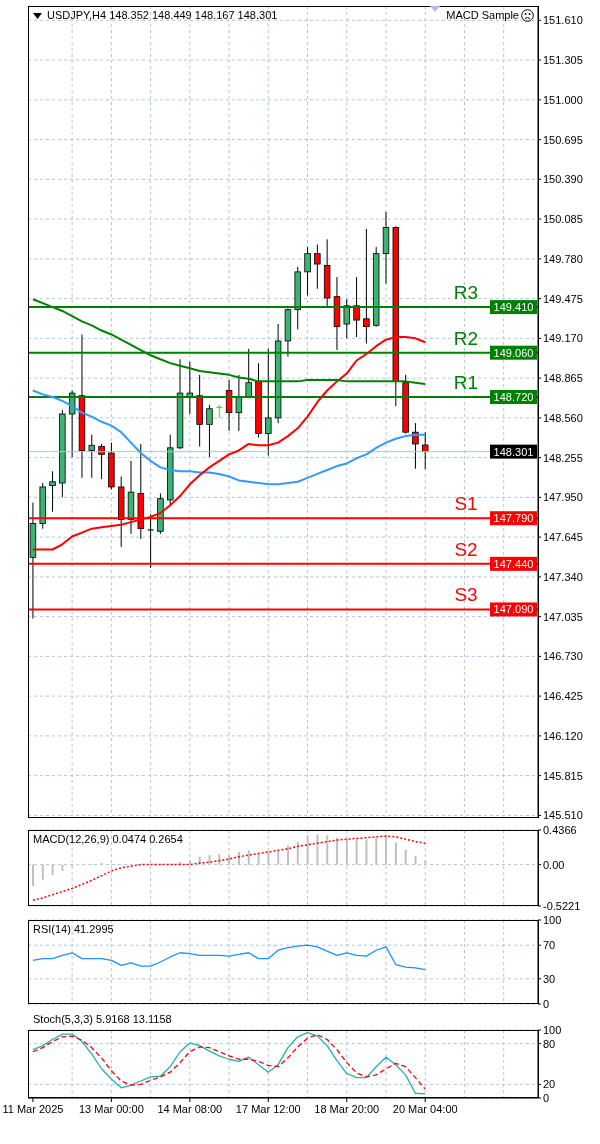 The image size is (600, 1144). What do you see at coordinates (563, 298) in the screenshot?
I see `y-tick-label: 149.475` at bounding box center [563, 298].